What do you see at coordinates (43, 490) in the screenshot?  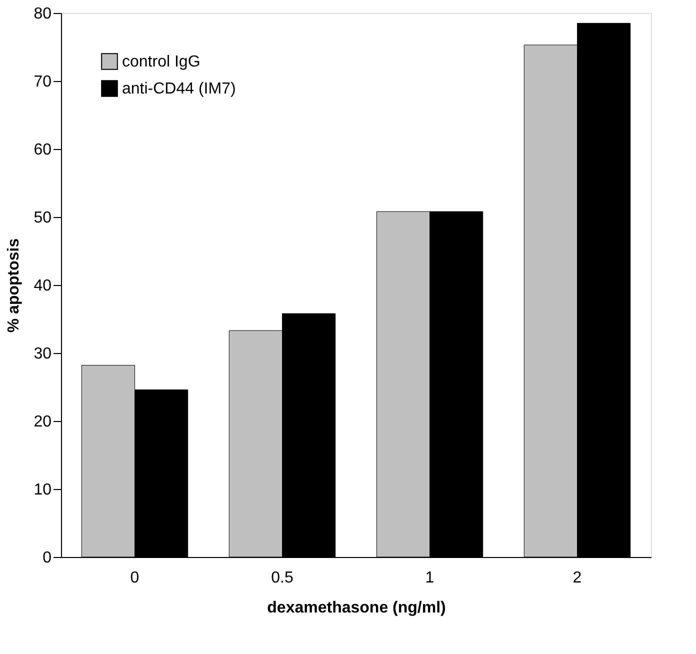 I see `y-tick-label: 10` at bounding box center [43, 490].